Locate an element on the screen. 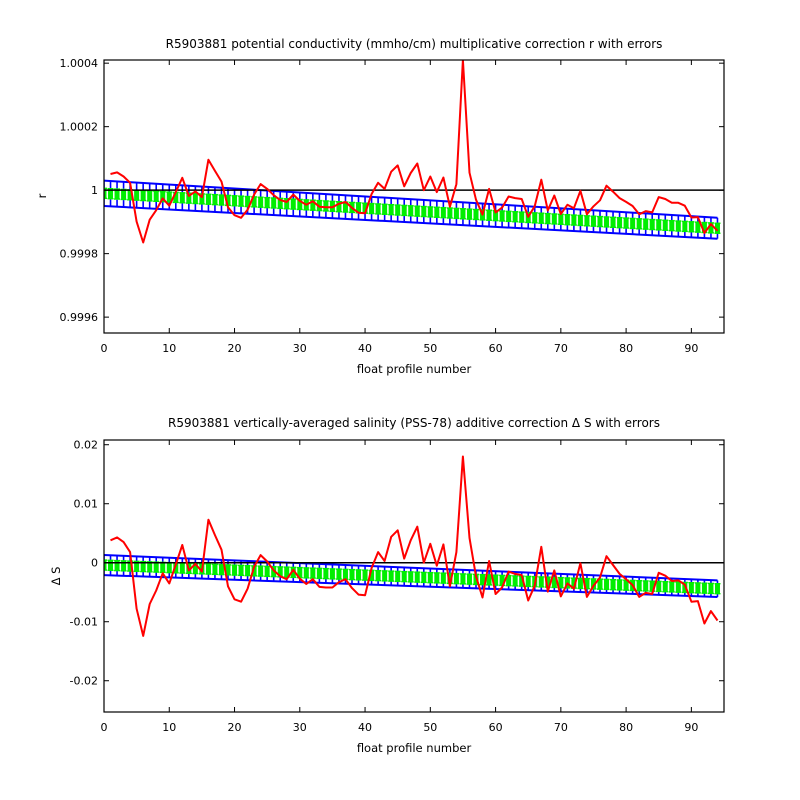  y-axis-label-bottom: Δ S is located at coordinates (56, 576).